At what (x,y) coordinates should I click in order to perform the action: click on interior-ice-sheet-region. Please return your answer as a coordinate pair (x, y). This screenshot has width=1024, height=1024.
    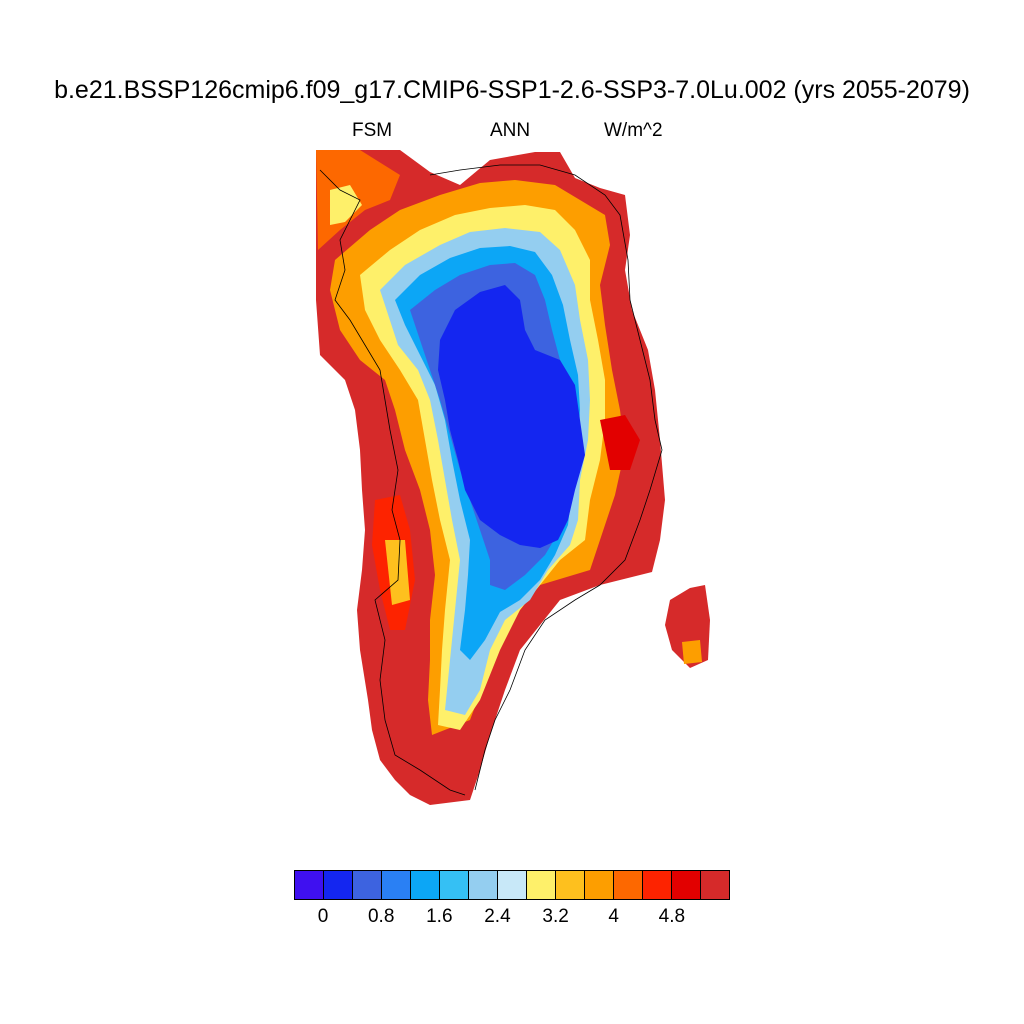
    Looking at the image, I should click on (511, 416).